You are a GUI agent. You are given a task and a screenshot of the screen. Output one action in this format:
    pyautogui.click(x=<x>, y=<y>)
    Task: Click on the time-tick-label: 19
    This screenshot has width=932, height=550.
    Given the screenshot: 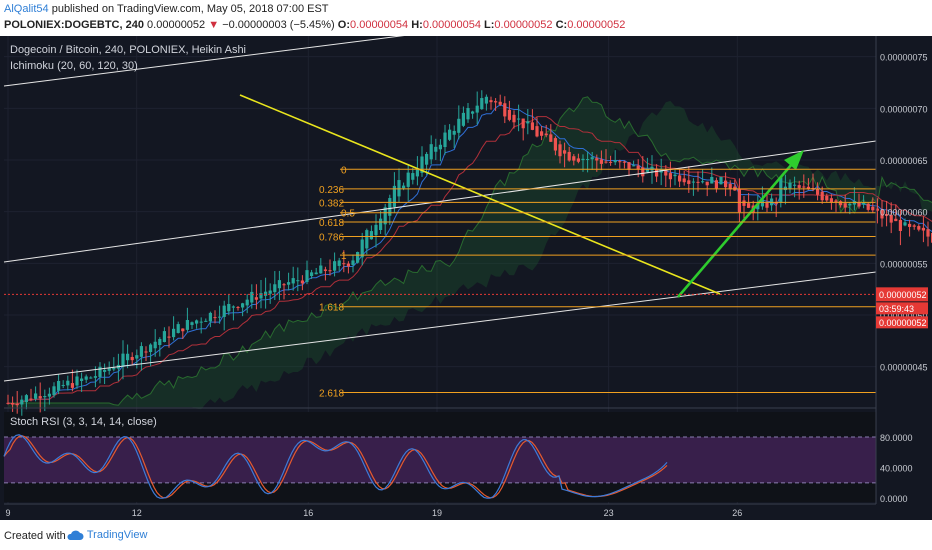 What is the action you would take?
    pyautogui.click(x=437, y=513)
    